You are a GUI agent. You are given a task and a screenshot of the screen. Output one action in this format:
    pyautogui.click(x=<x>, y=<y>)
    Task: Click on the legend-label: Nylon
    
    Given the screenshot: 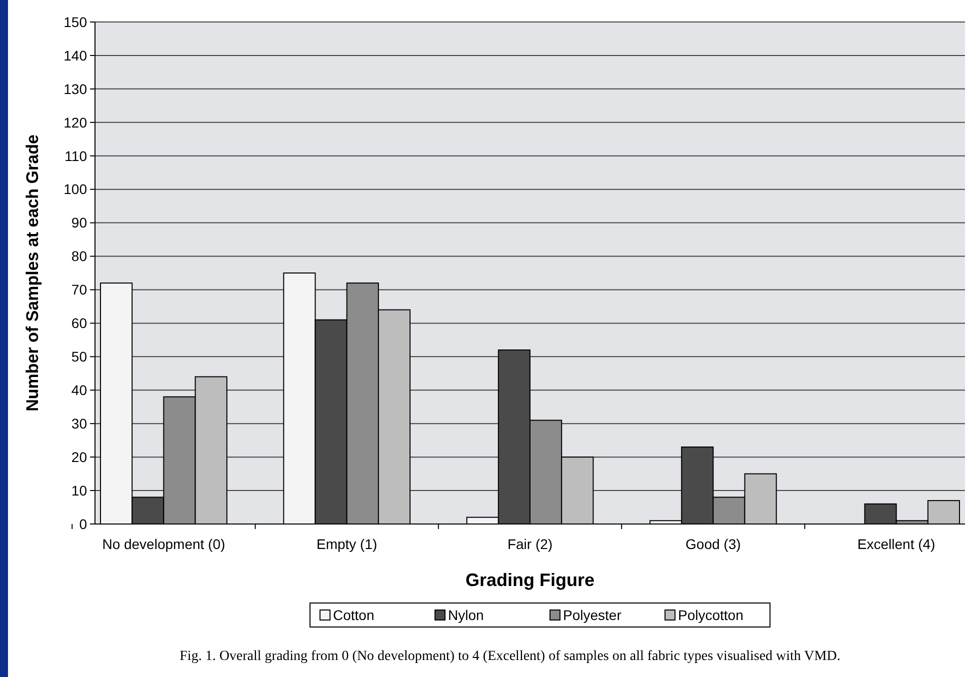 What is the action you would take?
    pyautogui.click(x=466, y=615)
    